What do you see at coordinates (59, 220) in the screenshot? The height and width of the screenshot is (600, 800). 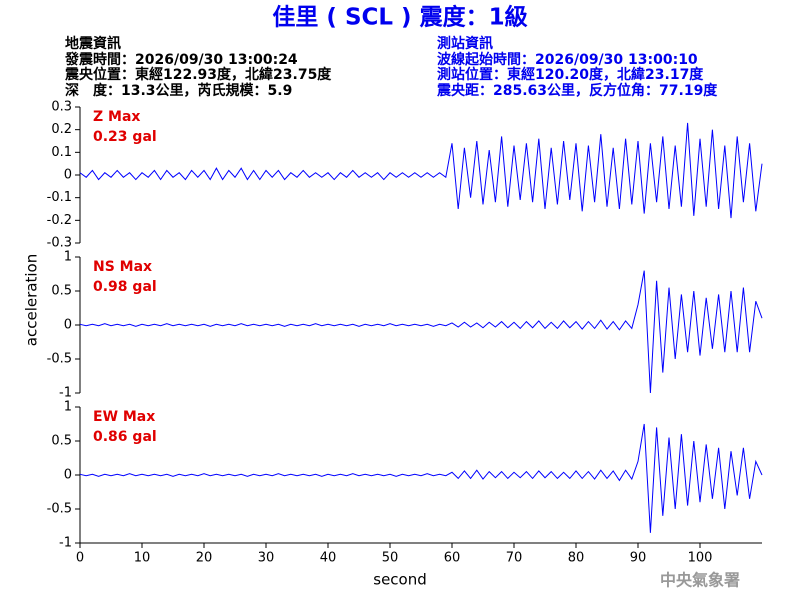 I see `y-tick-label: -0.2` at bounding box center [59, 220].